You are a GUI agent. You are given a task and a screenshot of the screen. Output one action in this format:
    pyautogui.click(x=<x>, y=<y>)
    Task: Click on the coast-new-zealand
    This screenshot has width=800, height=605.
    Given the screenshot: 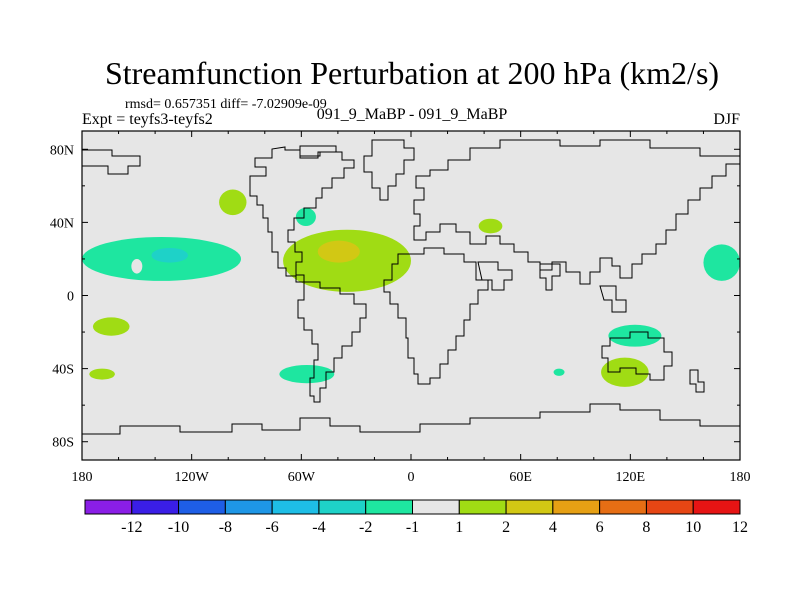 What is the action you would take?
    pyautogui.click(x=697, y=381)
    